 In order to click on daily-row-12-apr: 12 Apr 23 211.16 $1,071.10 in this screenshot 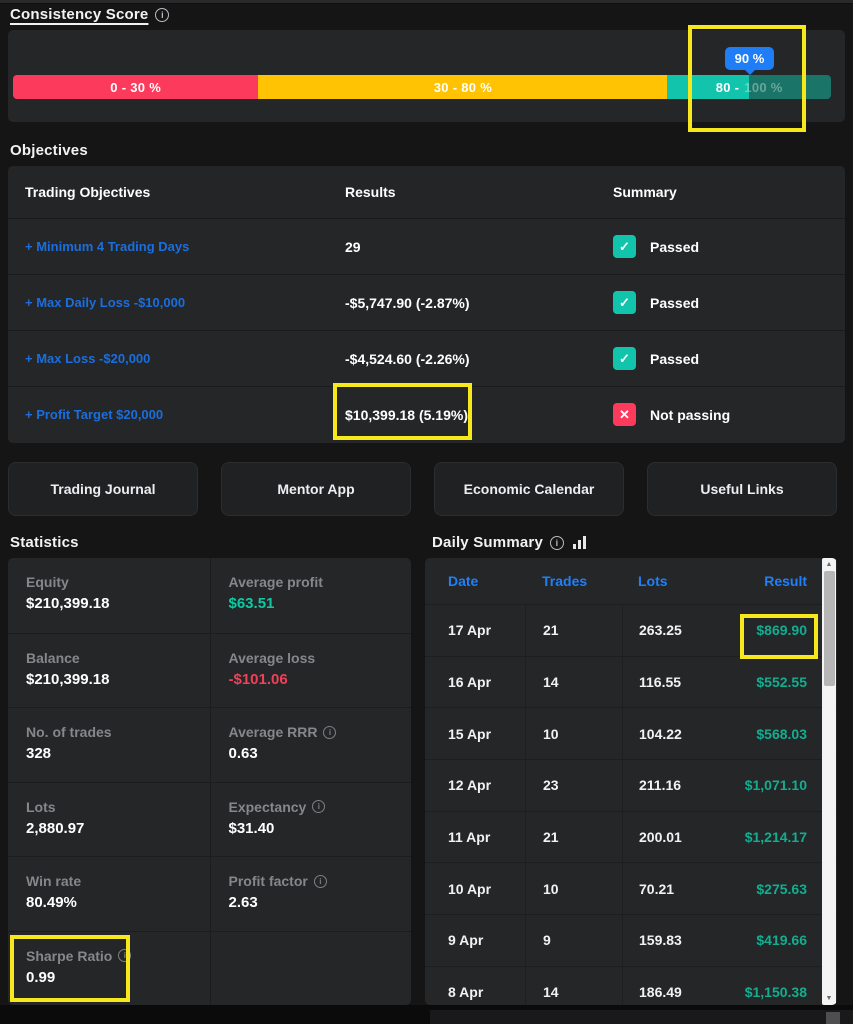, I will do `click(631, 785)`.